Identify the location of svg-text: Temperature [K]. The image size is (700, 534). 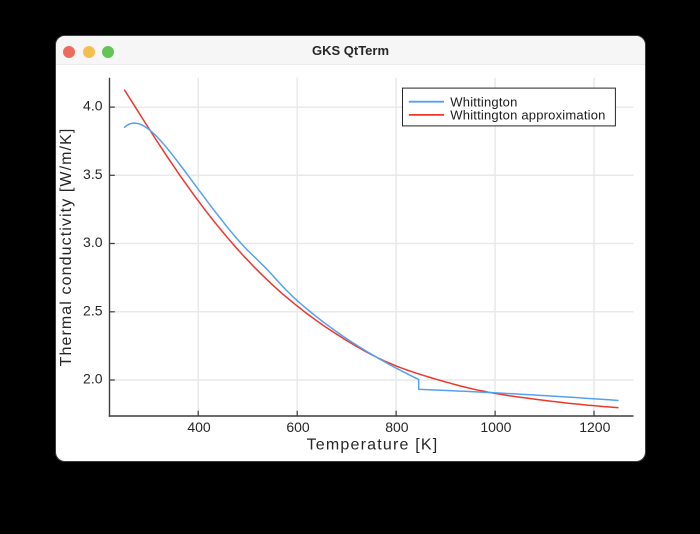
(373, 445).